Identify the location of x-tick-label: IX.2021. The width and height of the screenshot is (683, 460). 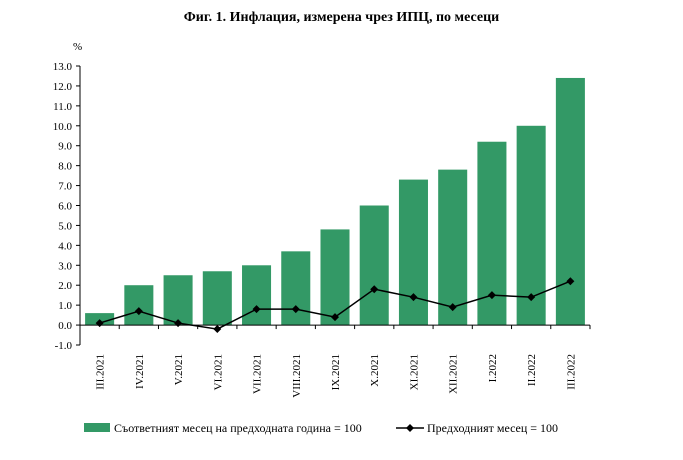
(336, 372).